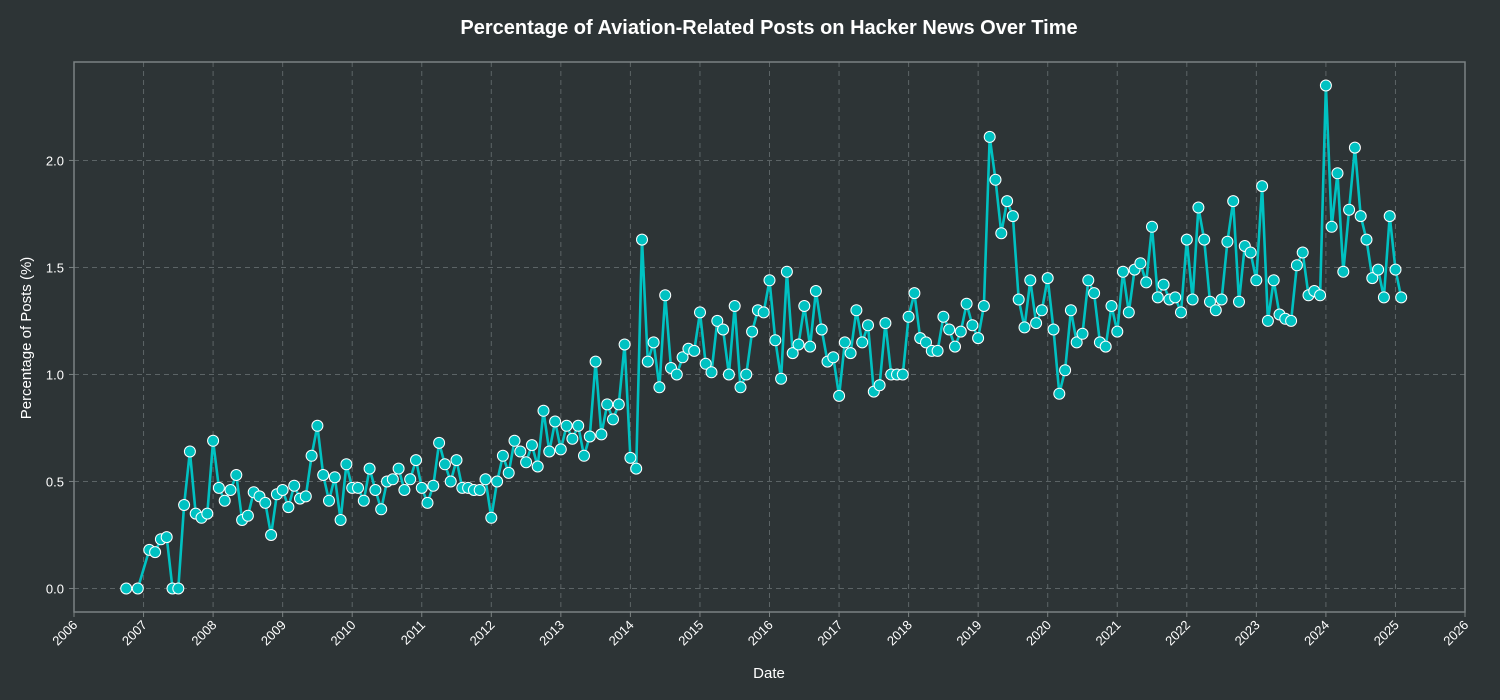 The width and height of the screenshot is (1500, 700). What do you see at coordinates (1316, 632) in the screenshot?
I see `x-tick-label: 2024` at bounding box center [1316, 632].